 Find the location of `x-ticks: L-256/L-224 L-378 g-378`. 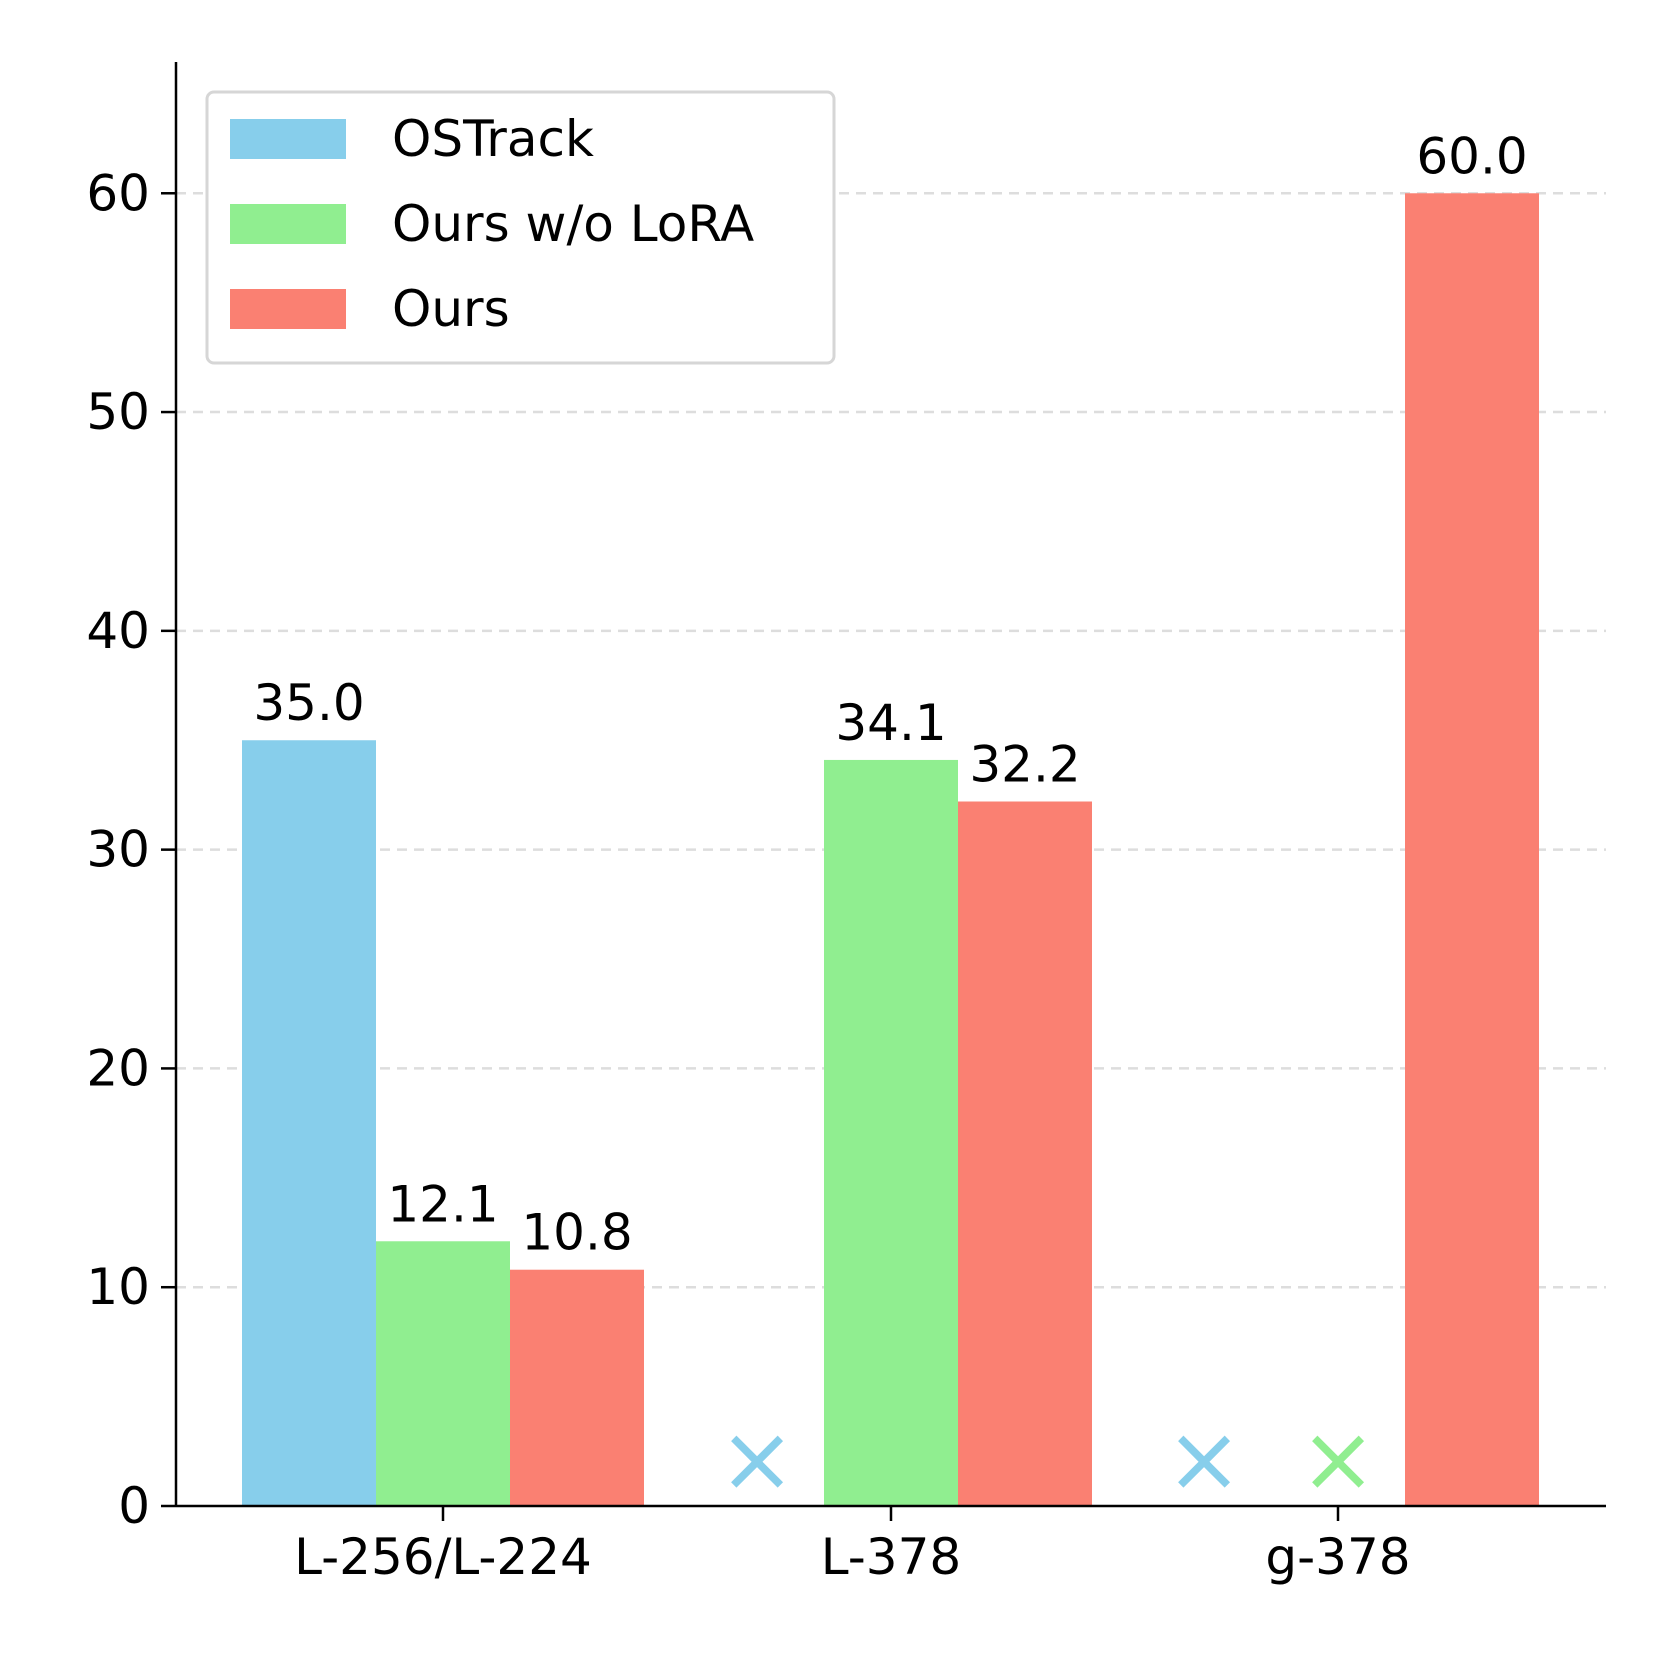

x-ticks: L-256/L-224 L-378 g-378 is located at coordinates (852, 1546).